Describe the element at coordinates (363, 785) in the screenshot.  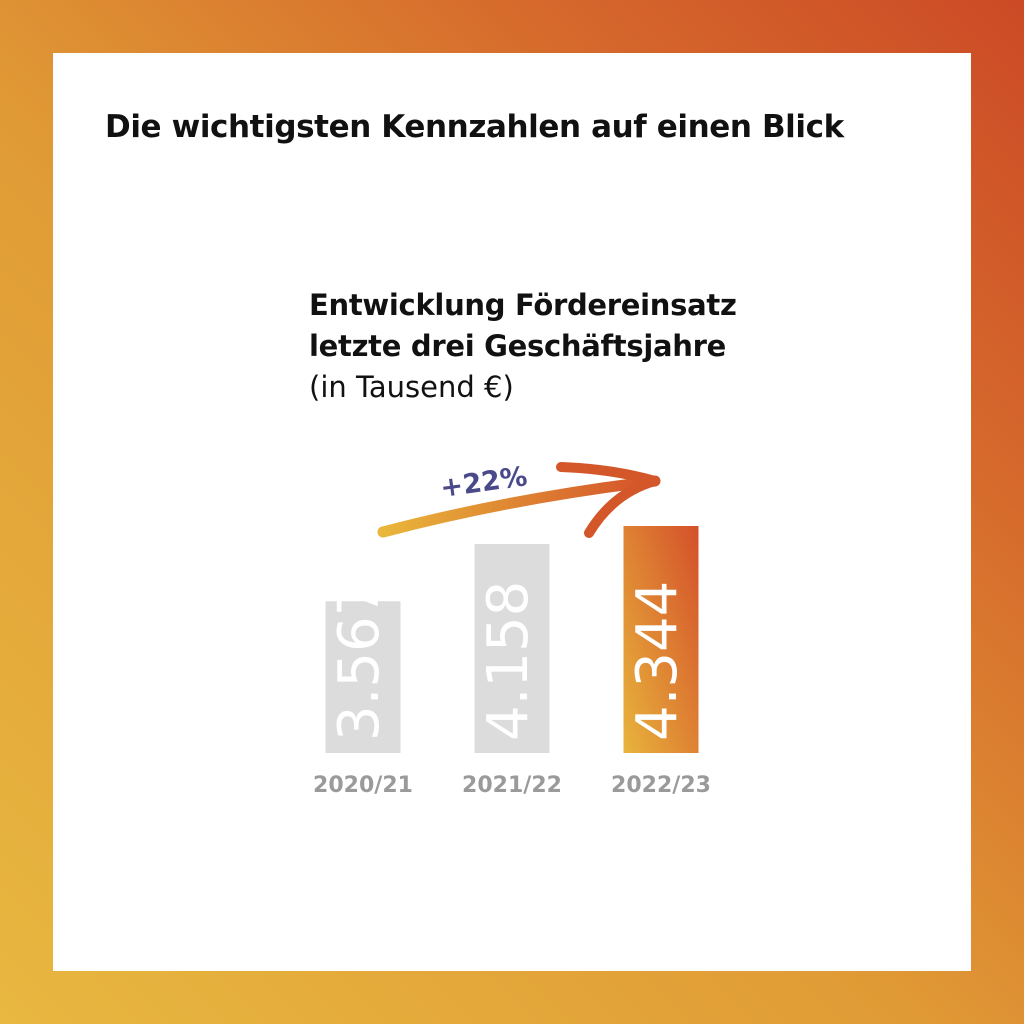
I see `category-label: 2020/21` at that location.